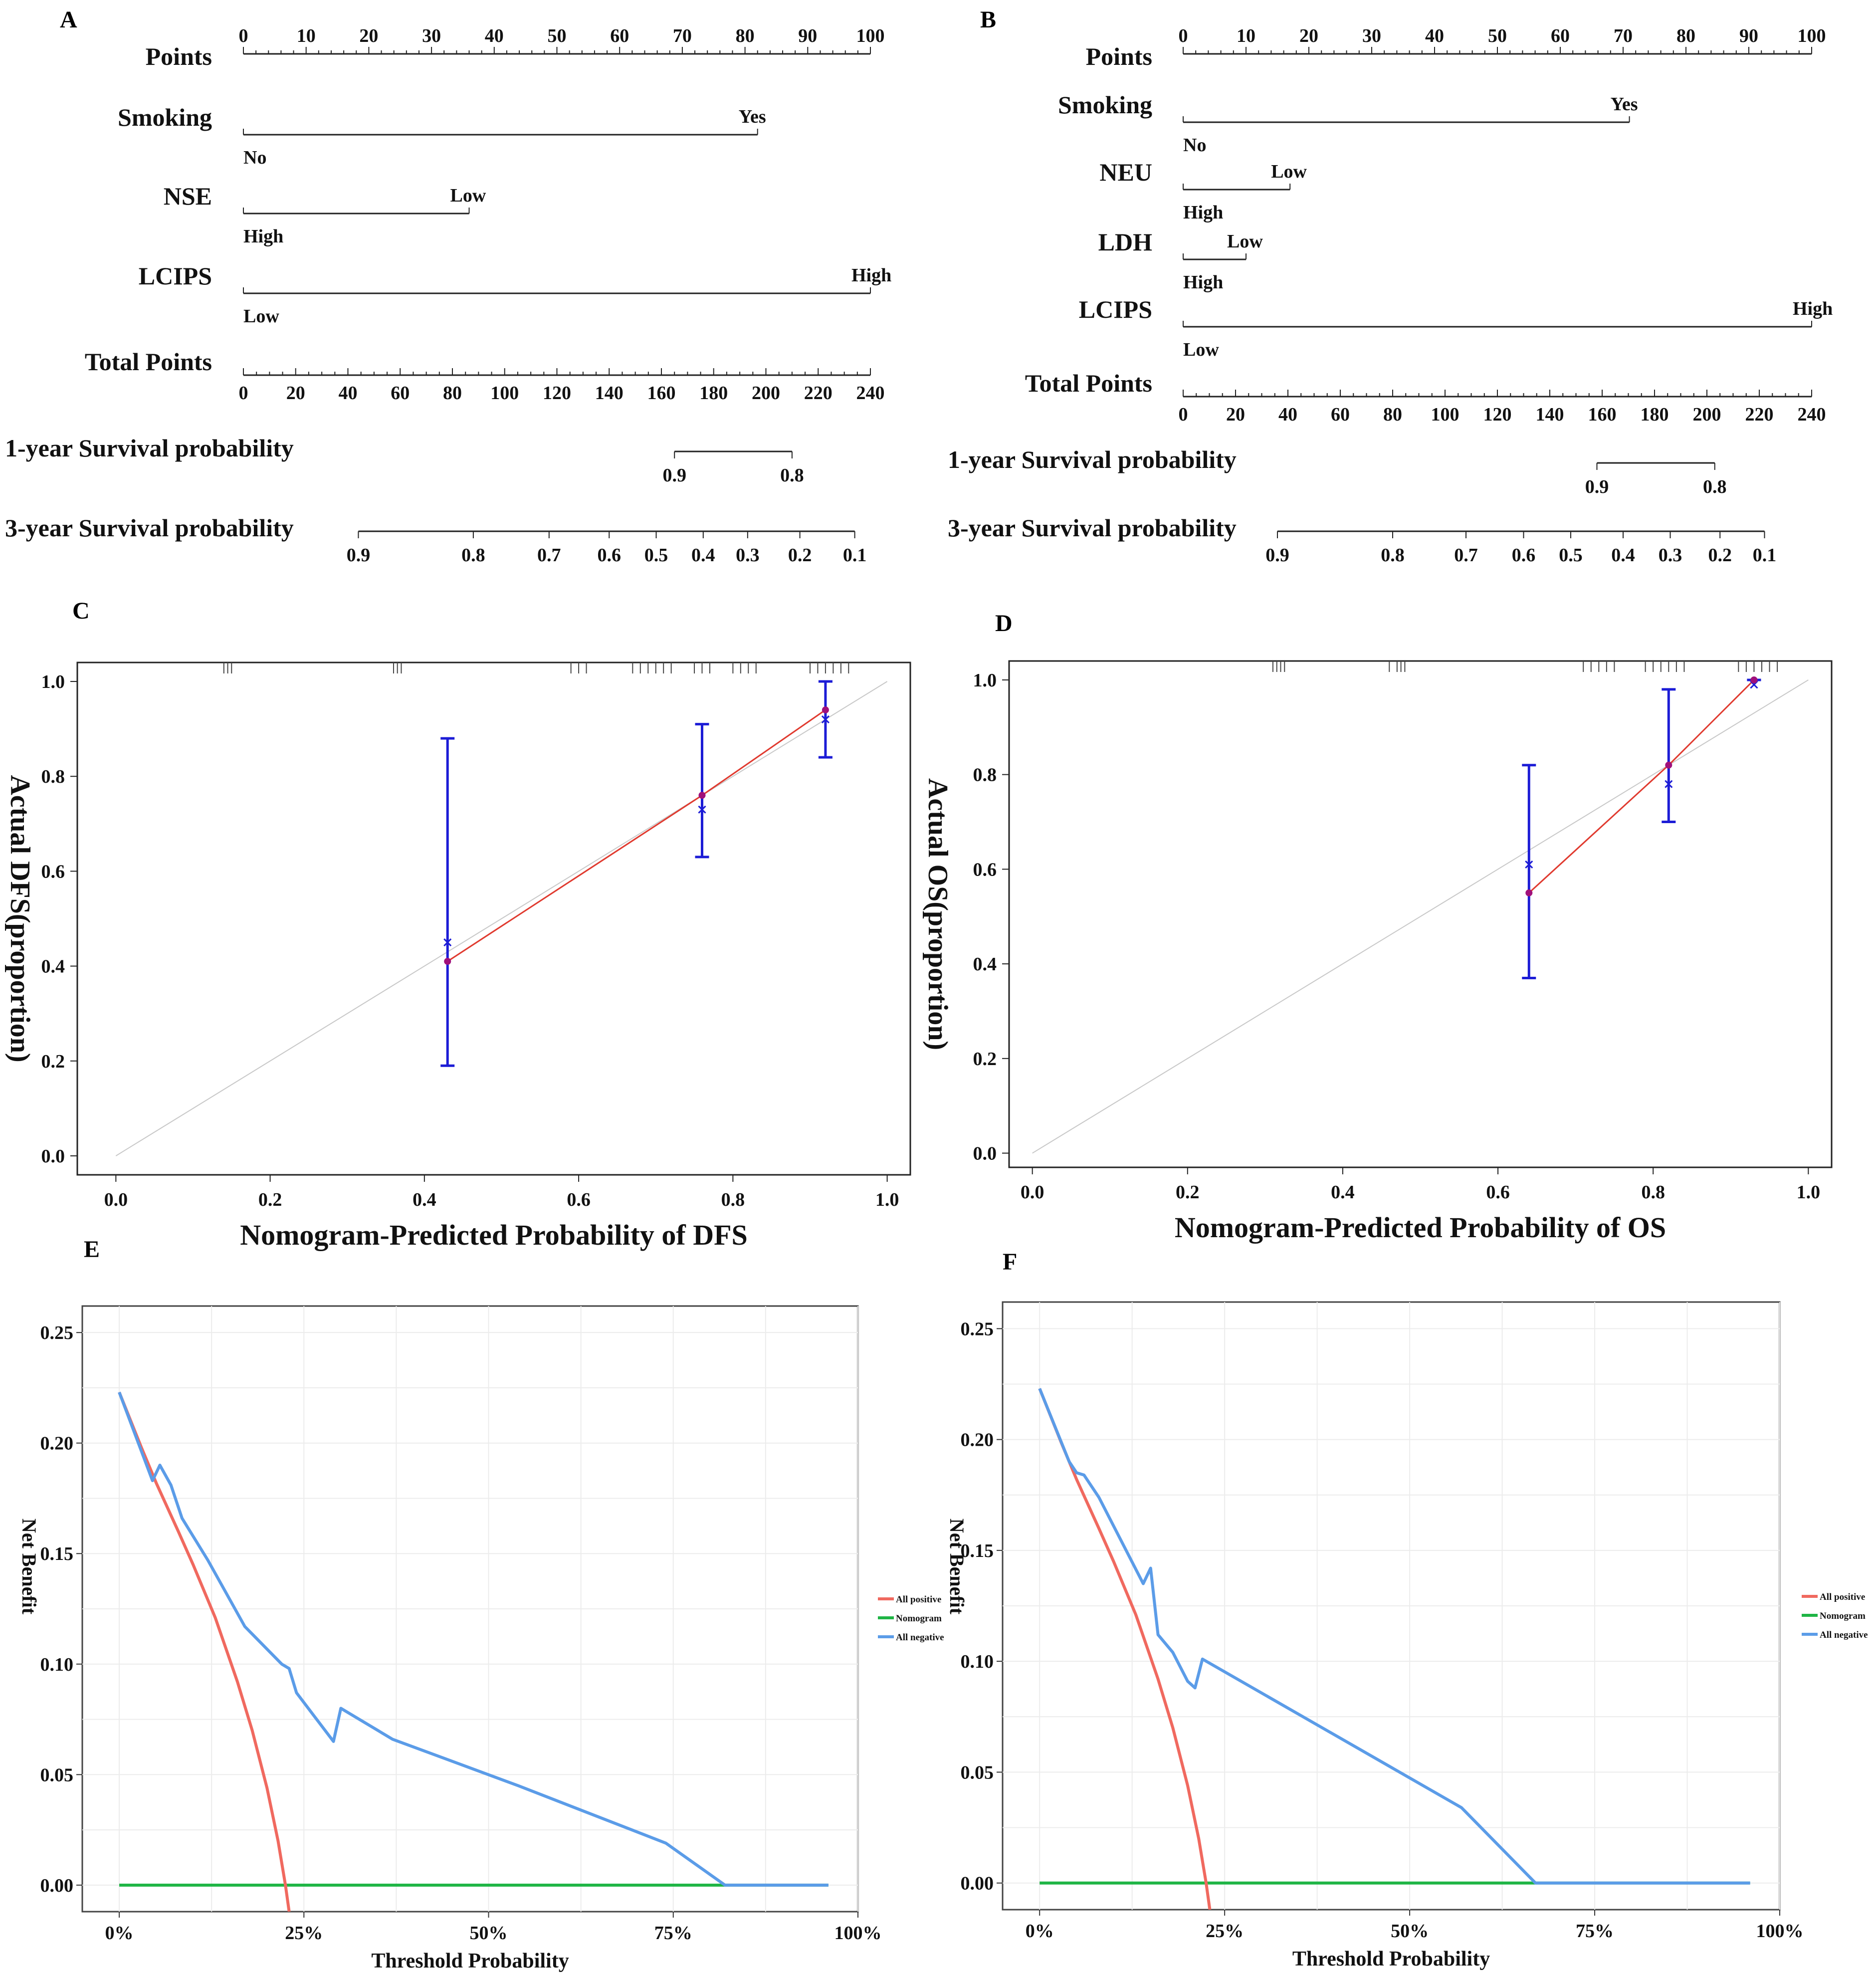  I want to click on y-tick-label: 0.4, so click(985, 965).